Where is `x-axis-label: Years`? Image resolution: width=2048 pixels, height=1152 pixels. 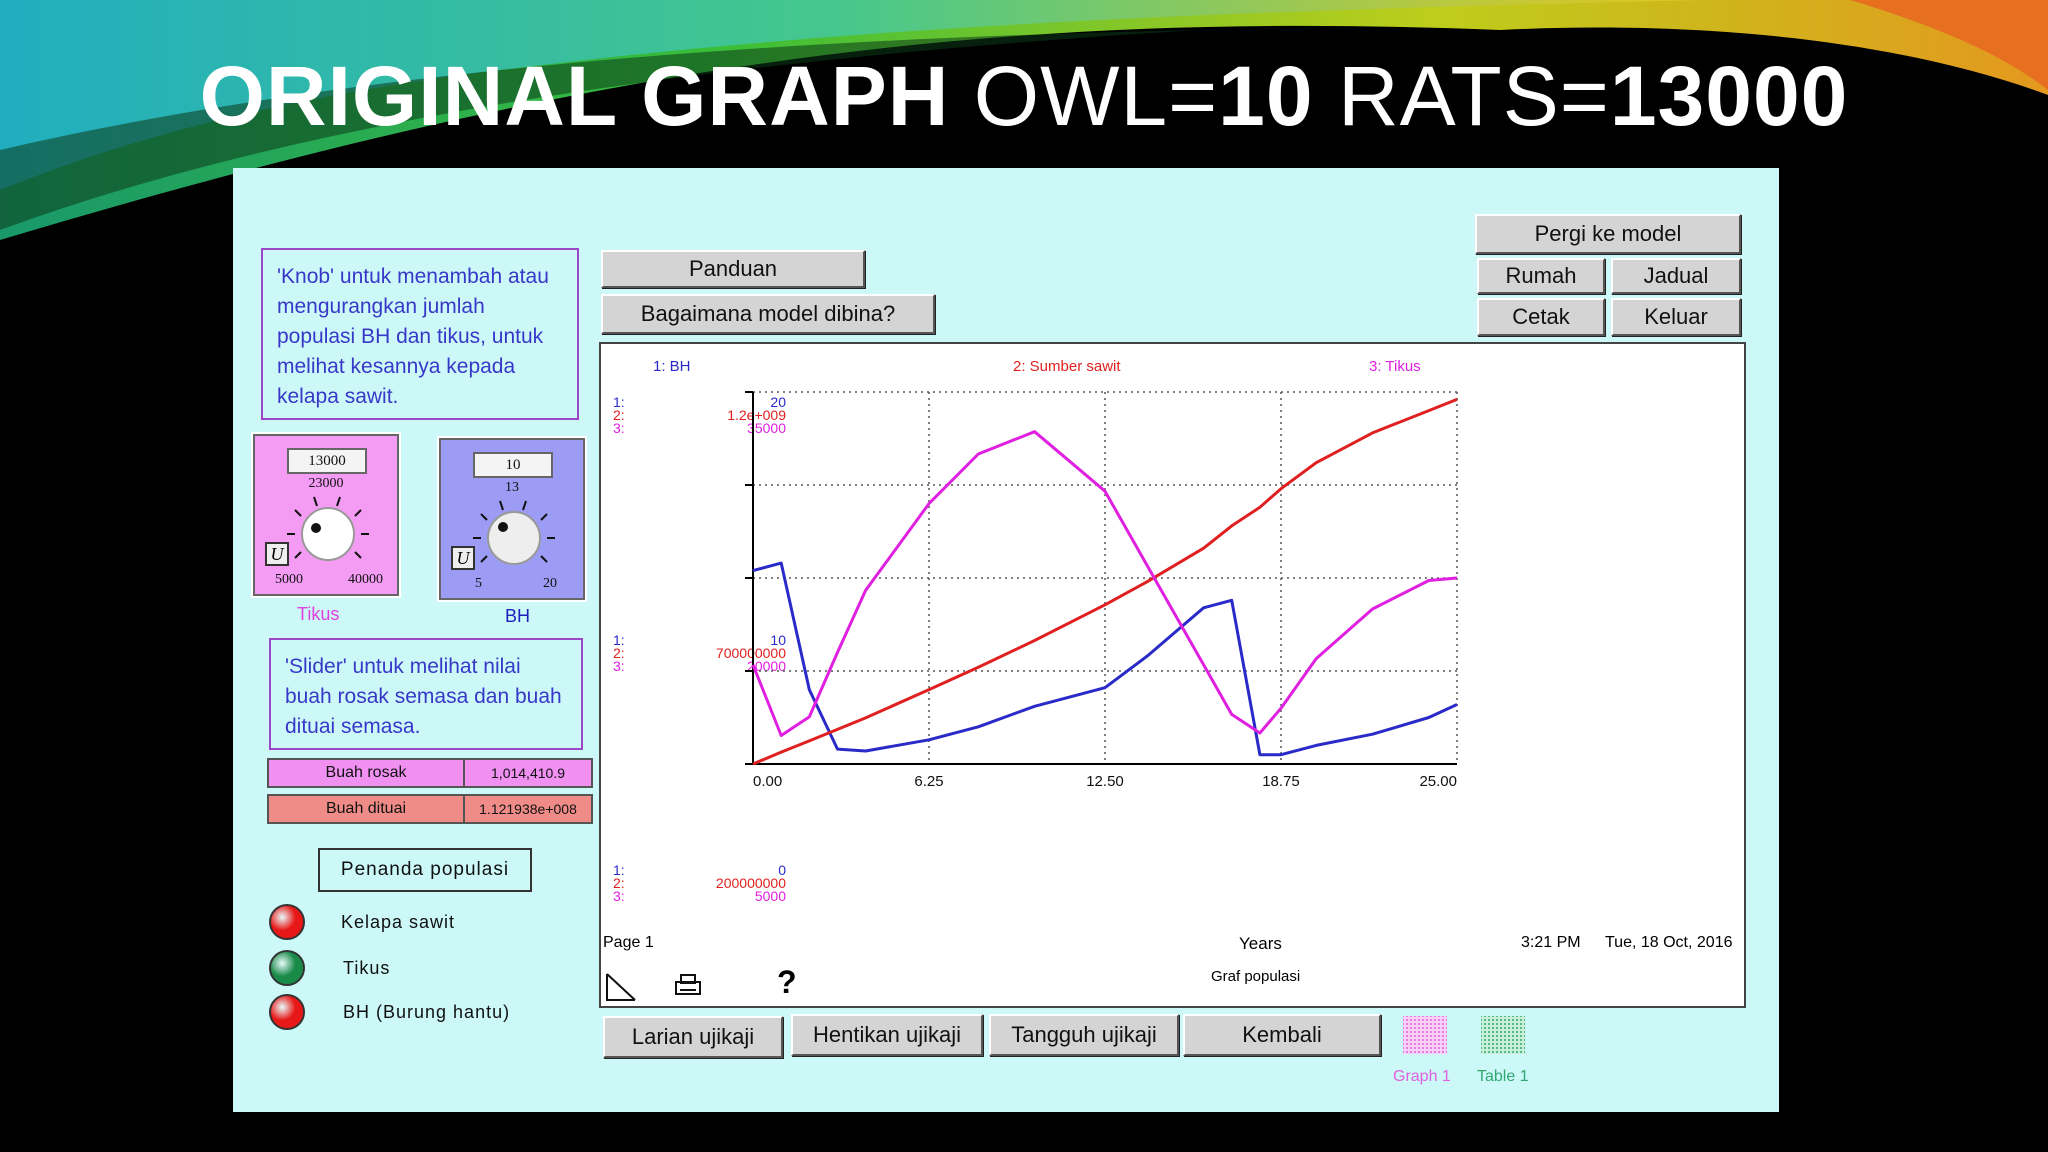 x-axis-label: Years is located at coordinates (1260, 943).